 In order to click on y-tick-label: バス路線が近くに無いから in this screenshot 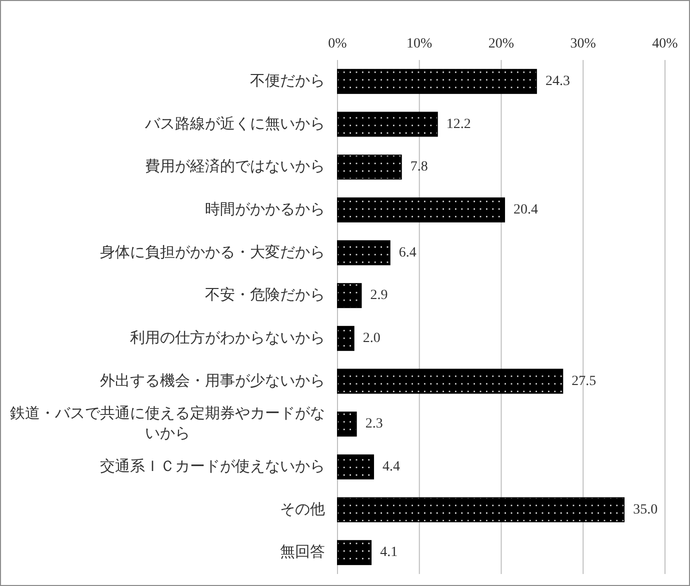, I will do `click(234, 123)`.